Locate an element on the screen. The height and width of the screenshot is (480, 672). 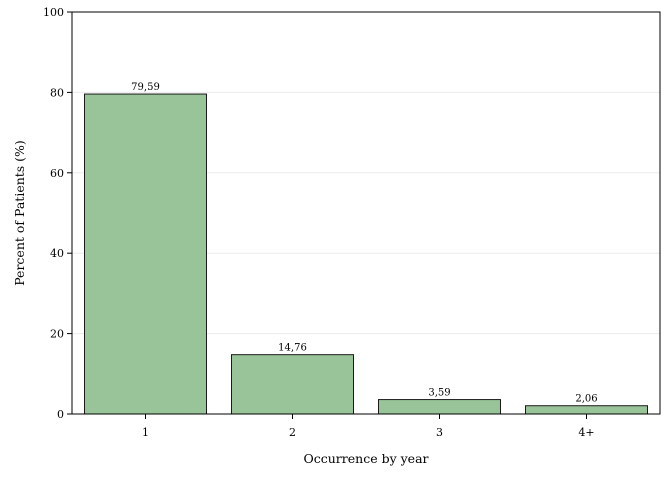
y-tick-label: 20 is located at coordinates (57, 334).